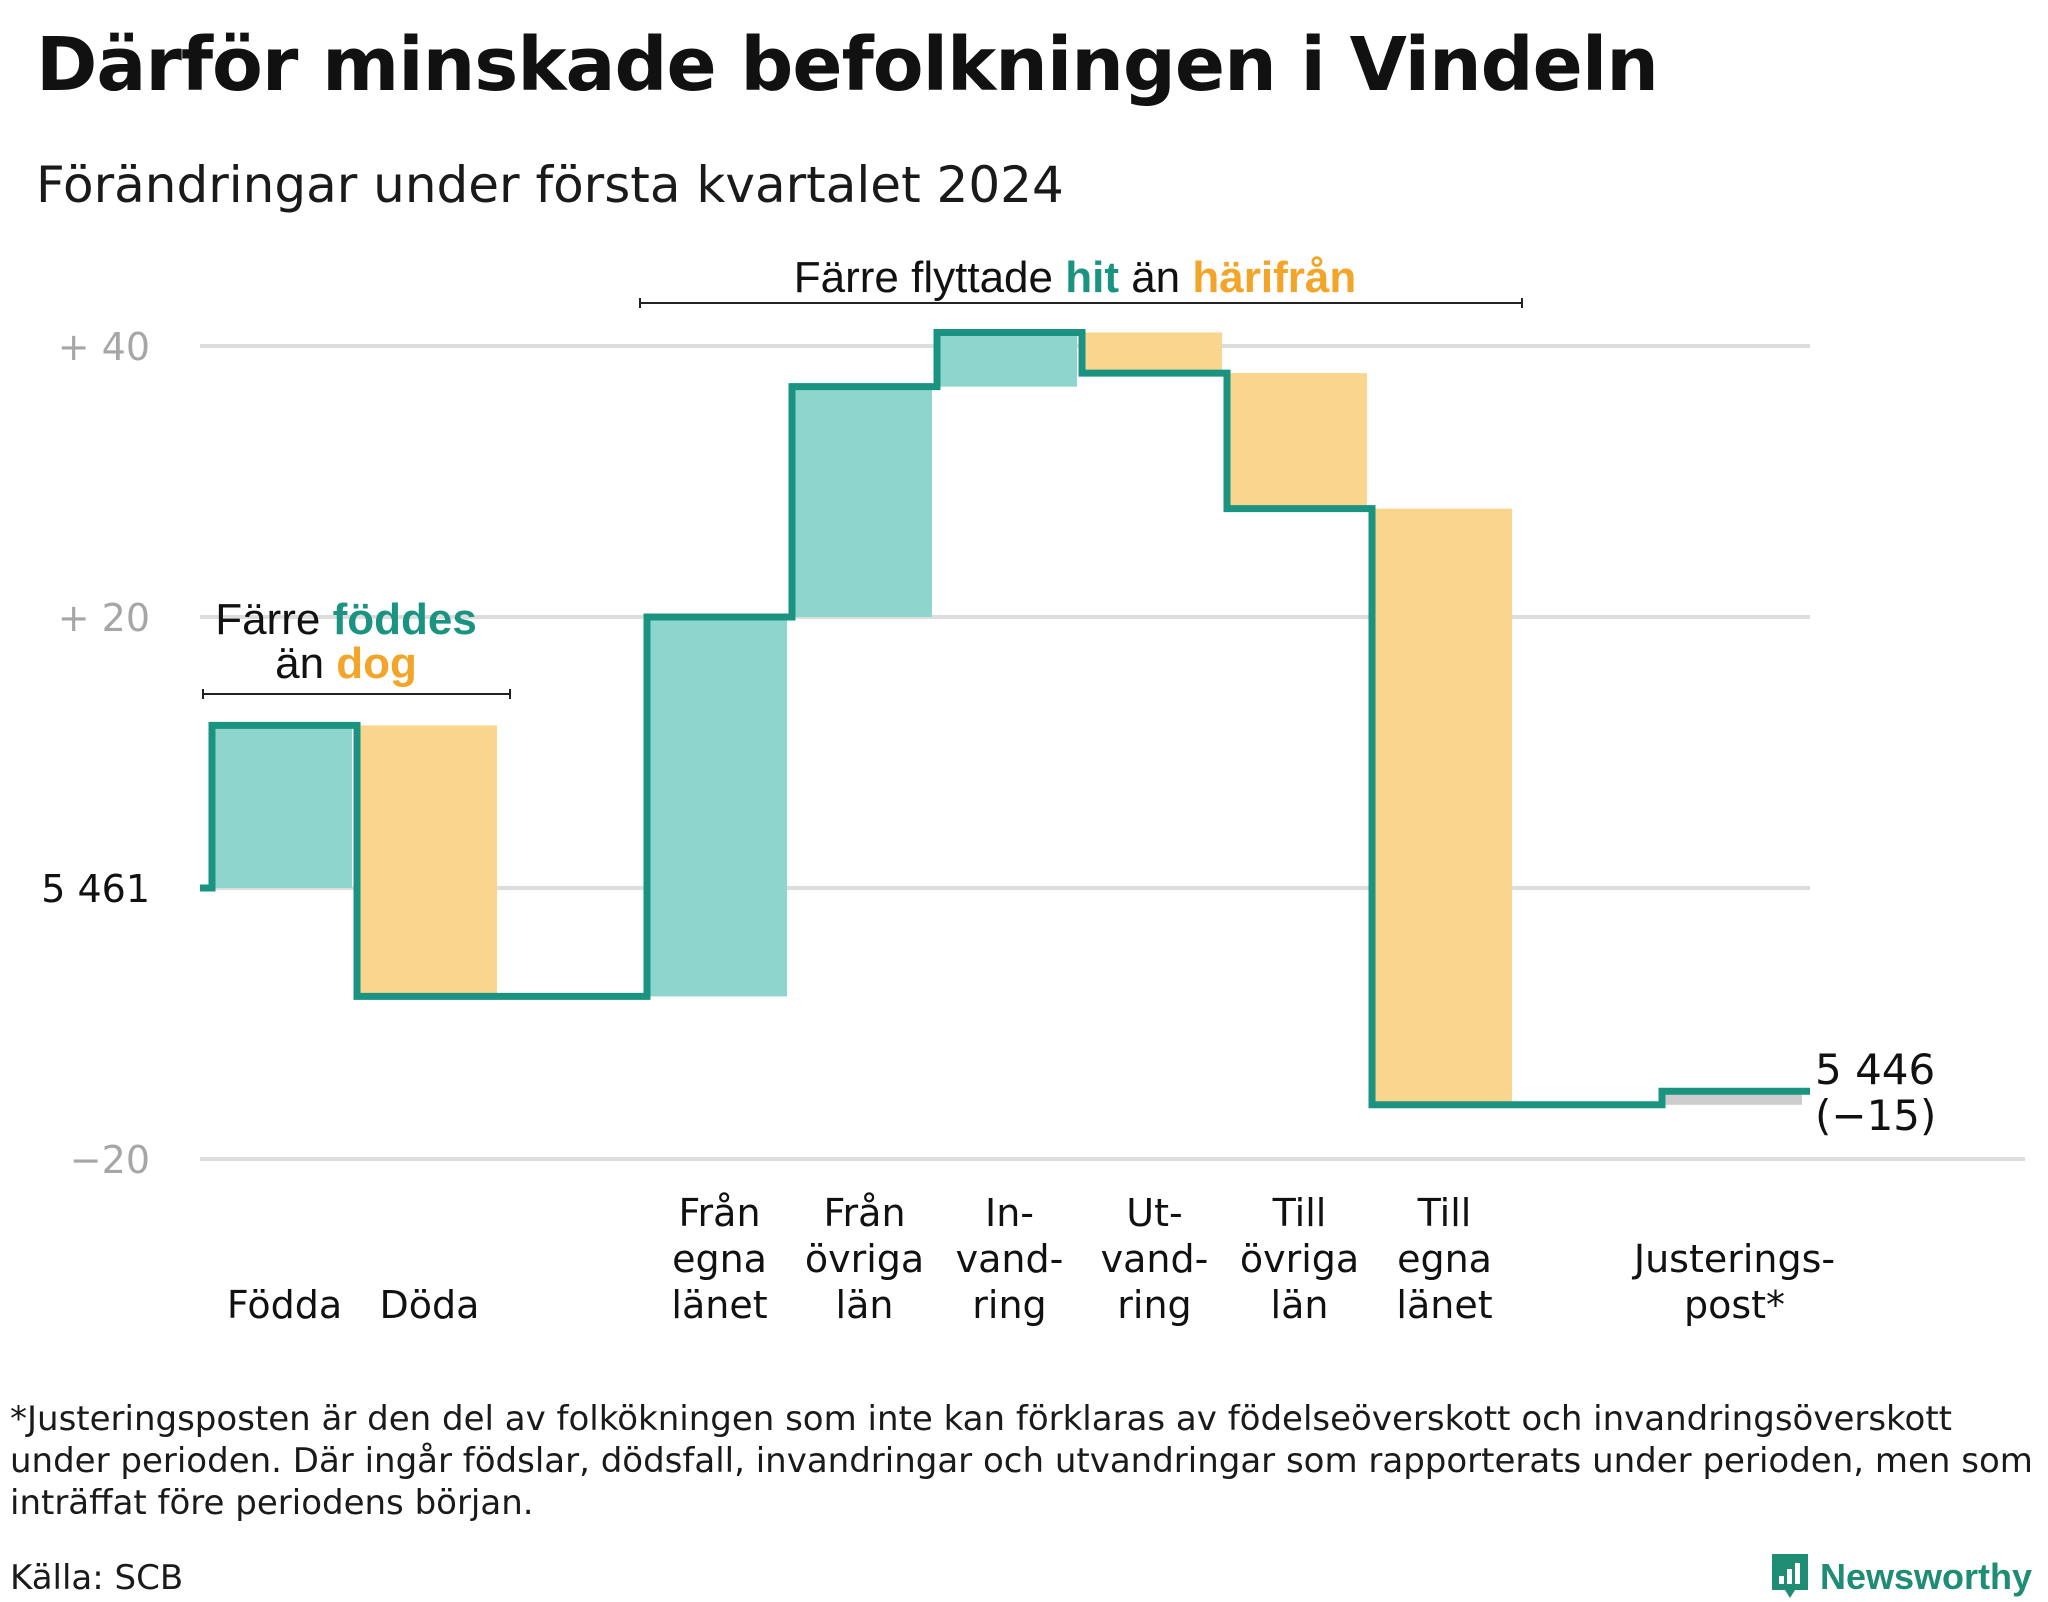 The width and height of the screenshot is (2048, 1602). I want to click on annotation-text: än dog, so click(346, 663).